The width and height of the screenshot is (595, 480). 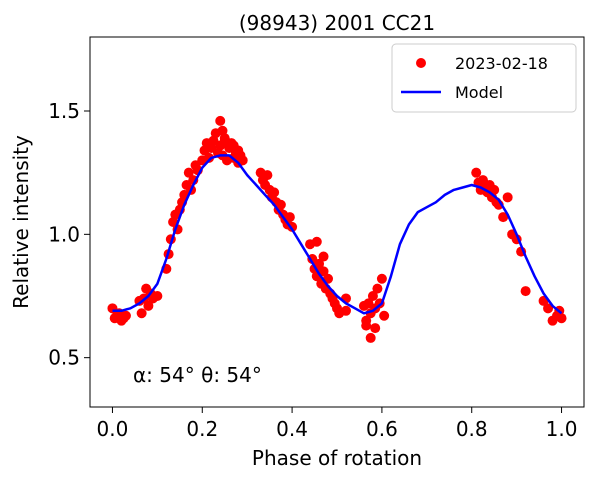 What do you see at coordinates (337, 458) in the screenshot?
I see `x-axis-title: Phase of rotation` at bounding box center [337, 458].